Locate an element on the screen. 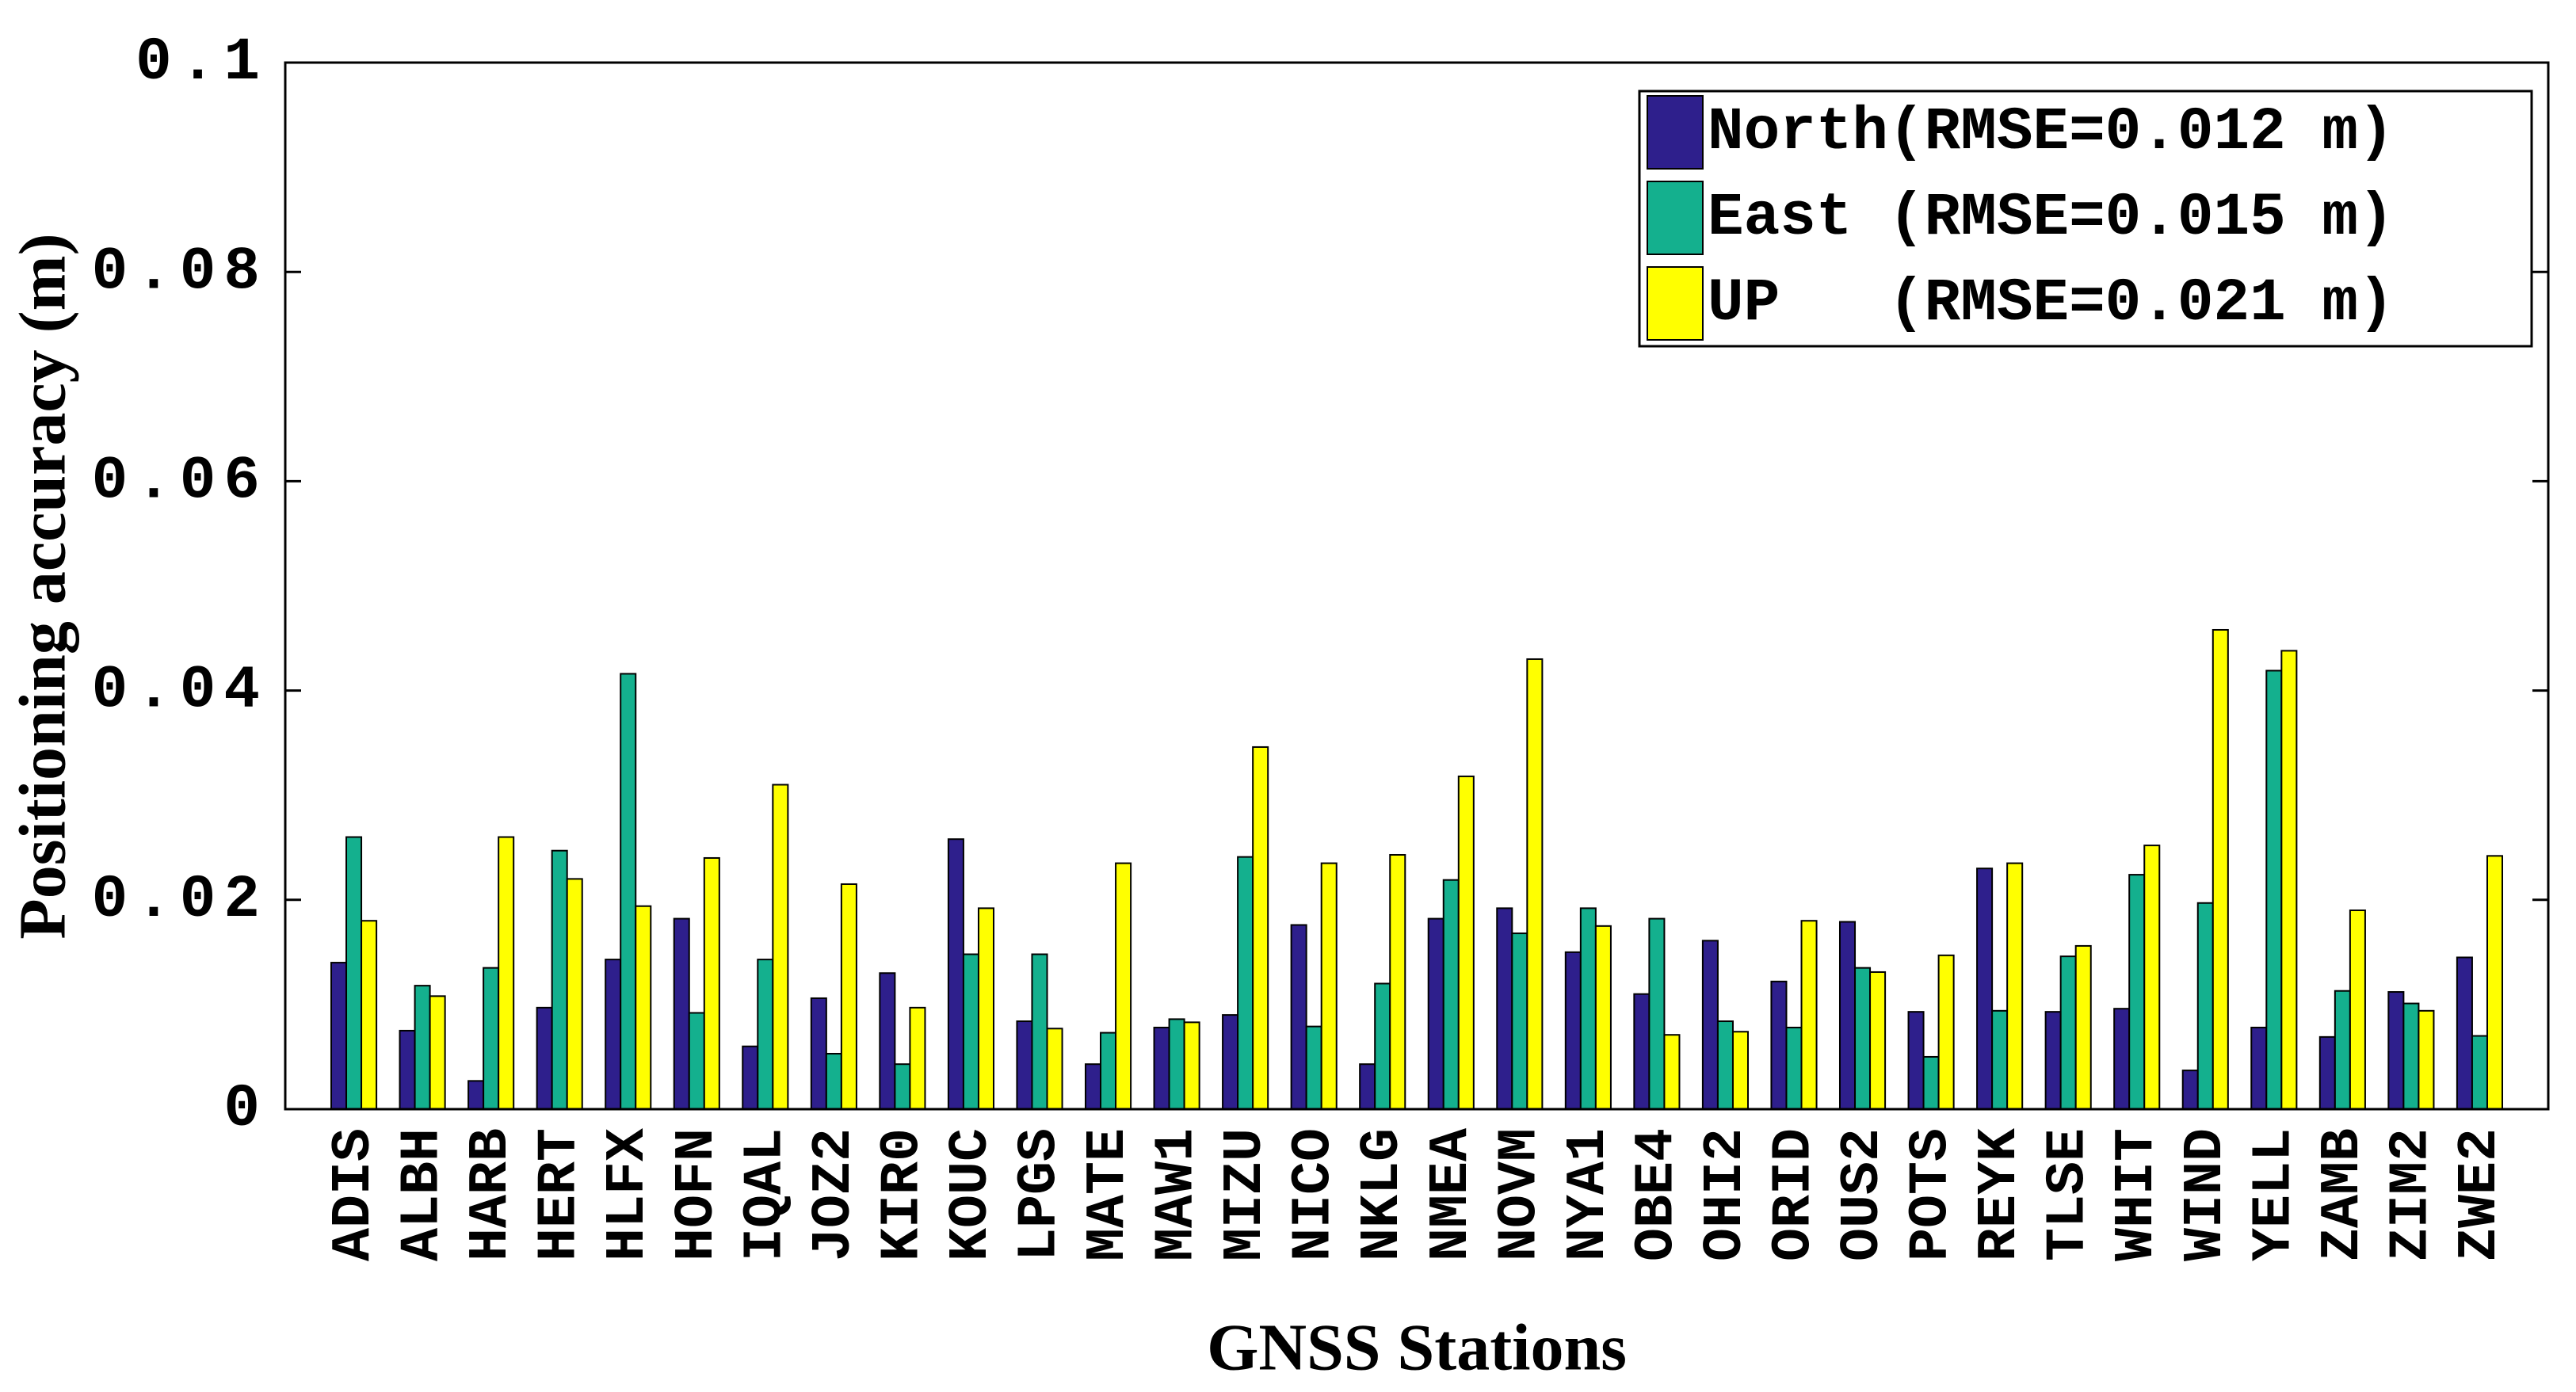  x-tick-label: ZWE2 is located at coordinates (2480, 1194).